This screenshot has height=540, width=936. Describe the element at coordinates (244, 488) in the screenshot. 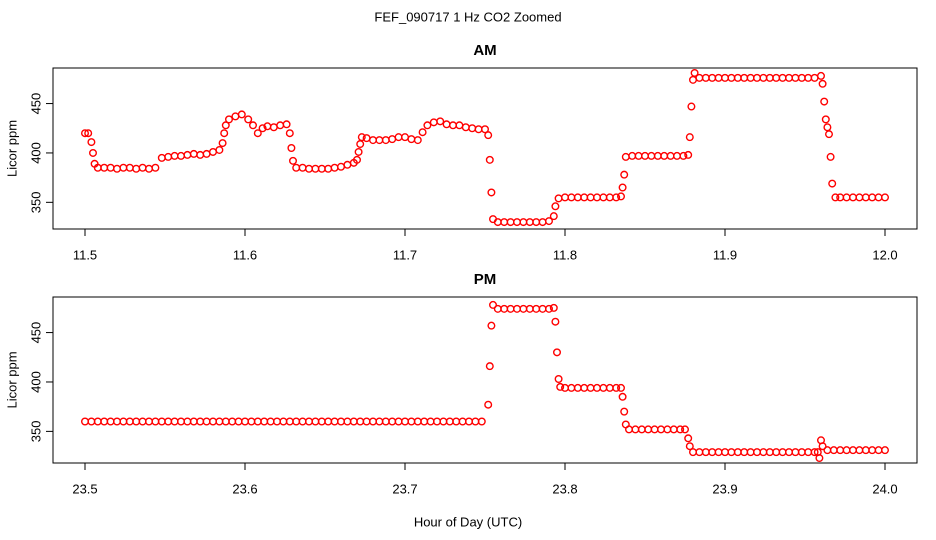

I see `x-tick-label: 23.6` at that location.